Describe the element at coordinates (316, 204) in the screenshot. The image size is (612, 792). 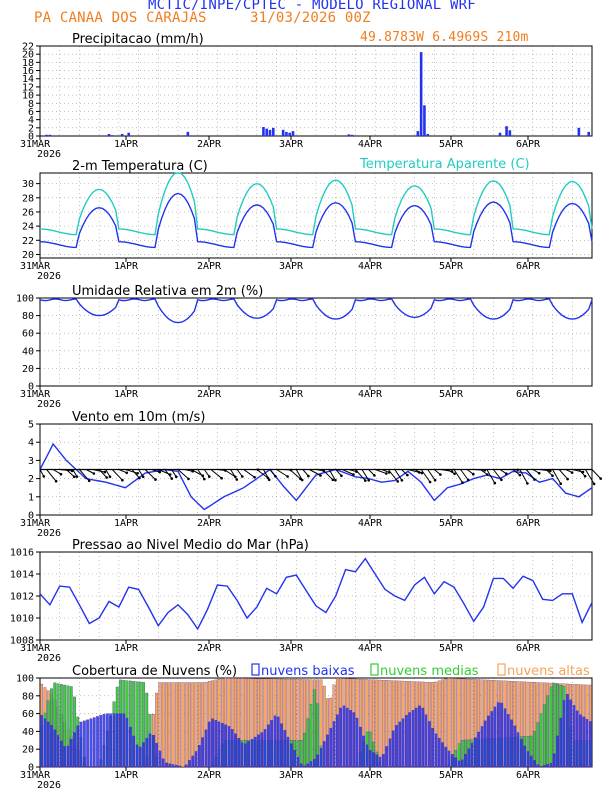
I see `series-line-cyan` at that location.